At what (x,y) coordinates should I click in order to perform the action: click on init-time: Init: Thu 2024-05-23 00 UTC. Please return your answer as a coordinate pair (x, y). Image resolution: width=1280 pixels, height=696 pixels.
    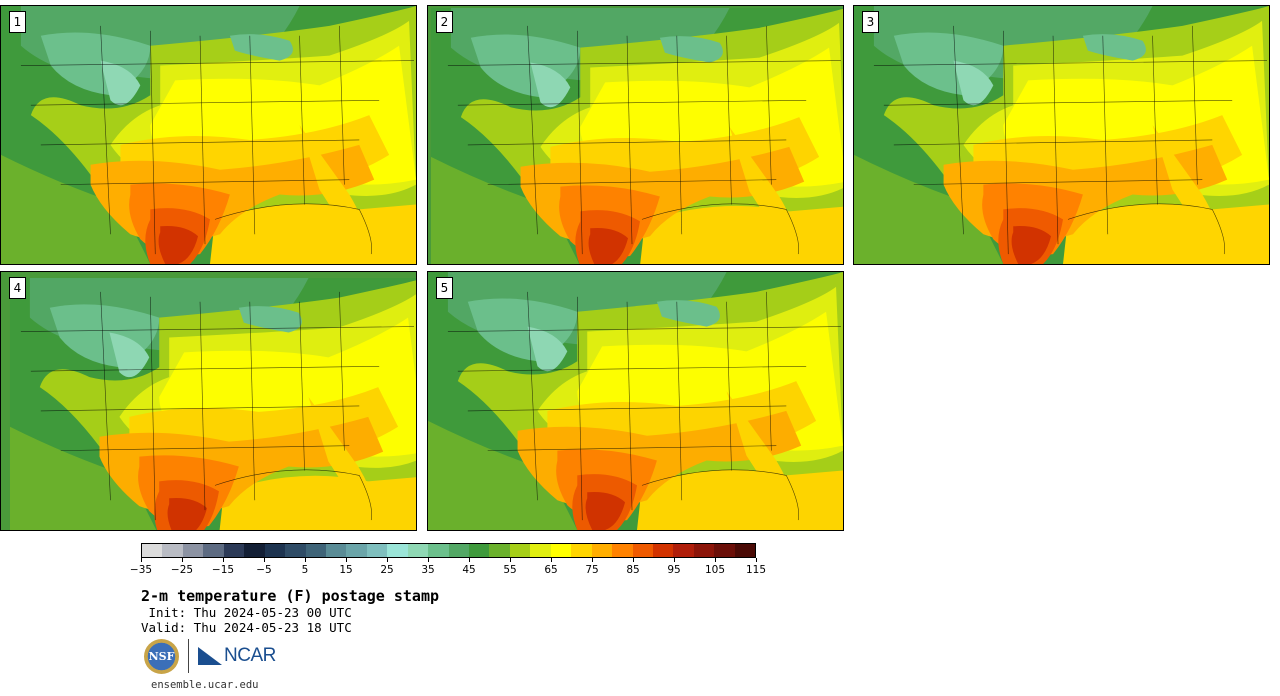
    Looking at the image, I should click on (246, 612).